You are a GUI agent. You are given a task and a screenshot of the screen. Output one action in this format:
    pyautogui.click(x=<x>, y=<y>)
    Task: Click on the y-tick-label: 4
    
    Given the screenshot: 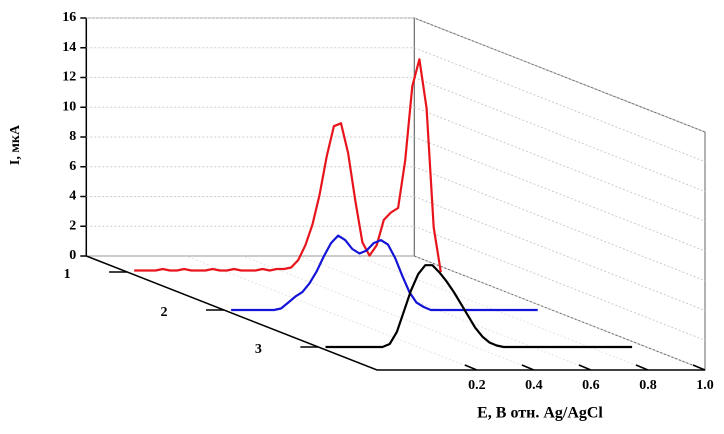 What is the action you would take?
    pyautogui.click(x=72, y=196)
    